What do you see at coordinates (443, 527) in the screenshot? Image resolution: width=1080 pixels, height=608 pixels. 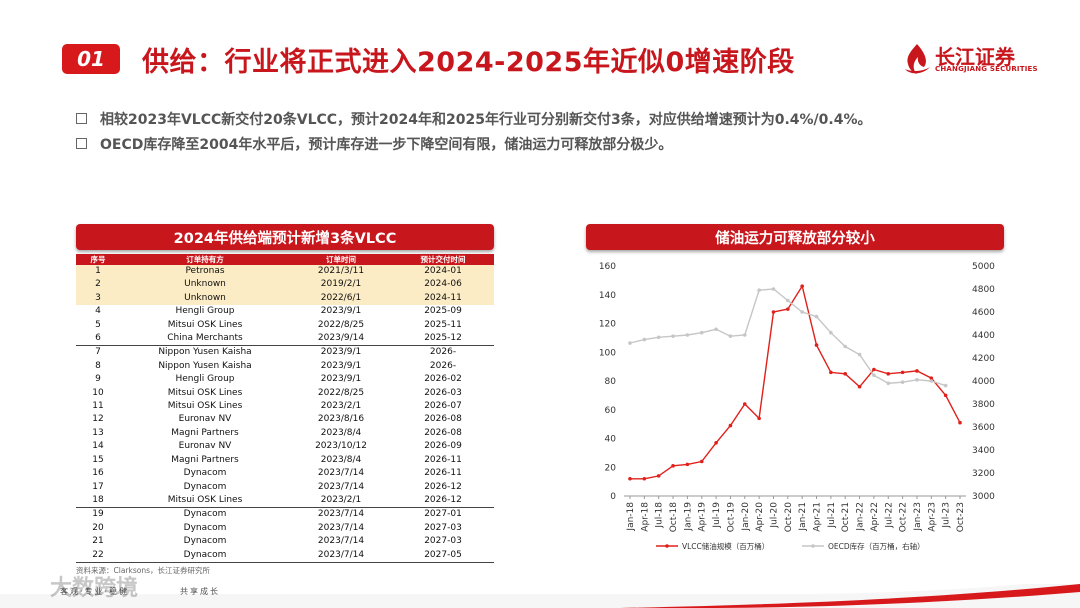 I see `table-cell: 2027-03` at bounding box center [443, 527].